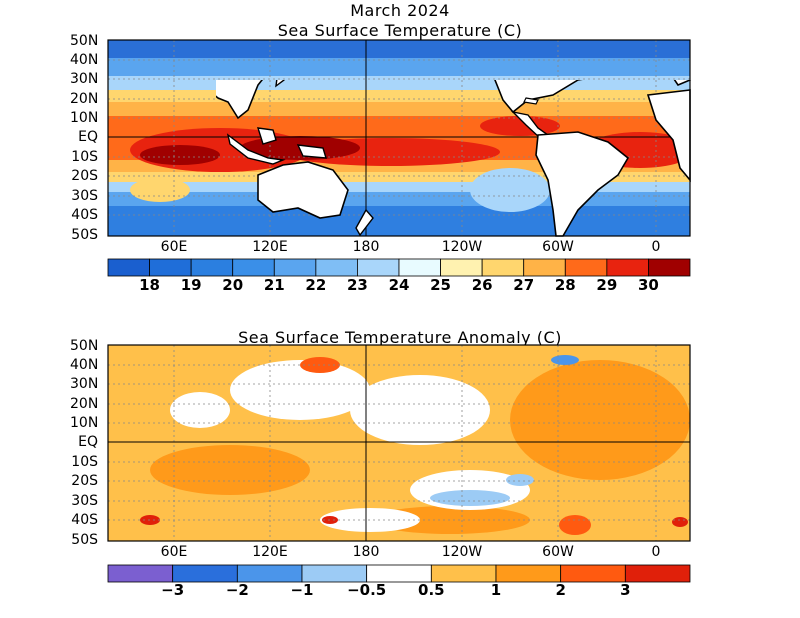 This screenshot has height=618, width=800. Describe the element at coordinates (357, 285) in the screenshot. I see `colorbar-tick-label: 23` at that location.